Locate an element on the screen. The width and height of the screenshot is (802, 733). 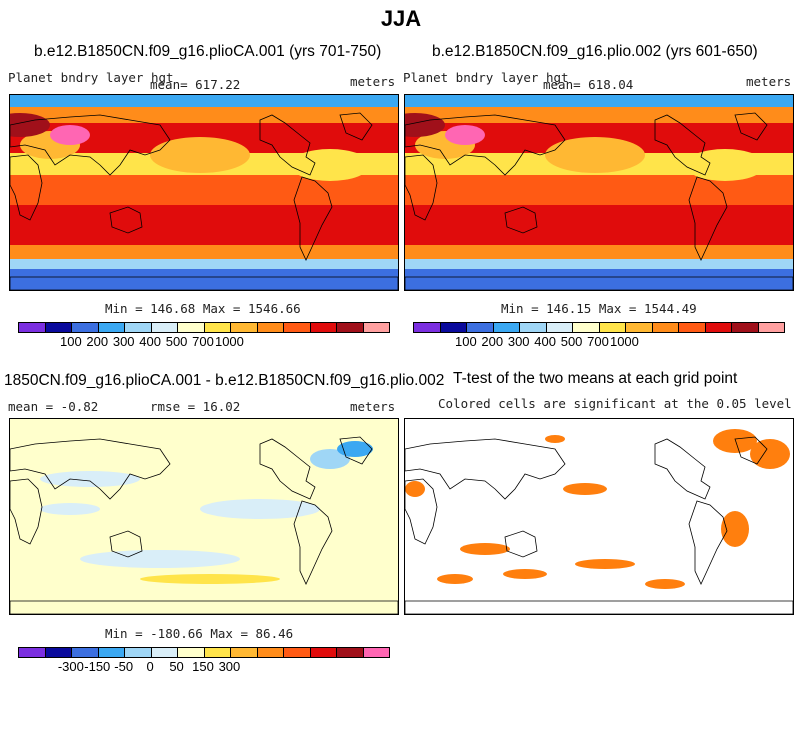
panel3-rmse: rmse = 16.02 is located at coordinates (195, 406).